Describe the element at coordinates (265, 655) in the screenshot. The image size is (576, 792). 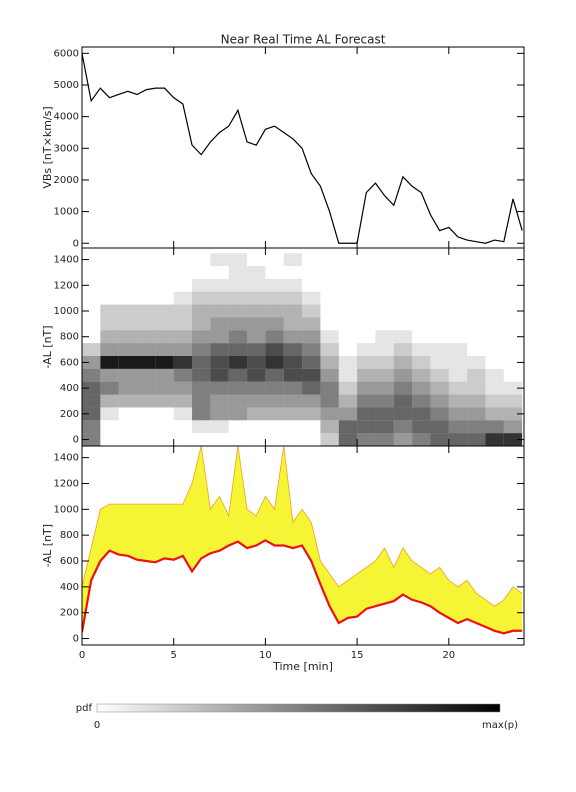
I see `x-tick-label: 10` at that location.